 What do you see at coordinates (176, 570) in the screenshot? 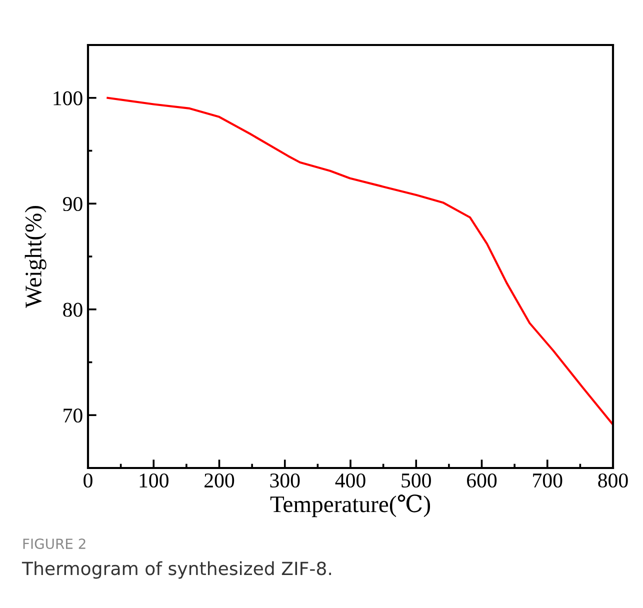
I see `text: Thermogram of synthesized ZIF-8.` at bounding box center [176, 570].